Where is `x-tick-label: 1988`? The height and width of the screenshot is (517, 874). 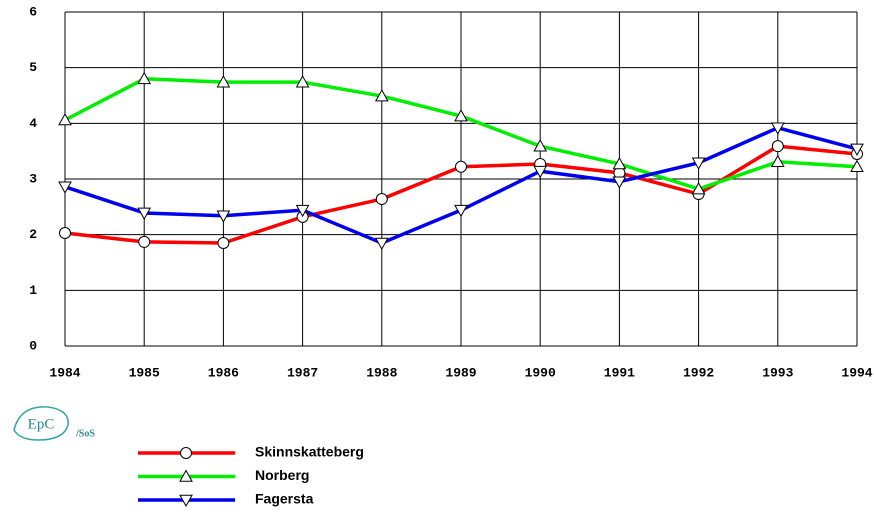
x-tick-label: 1988 is located at coordinates (381, 372).